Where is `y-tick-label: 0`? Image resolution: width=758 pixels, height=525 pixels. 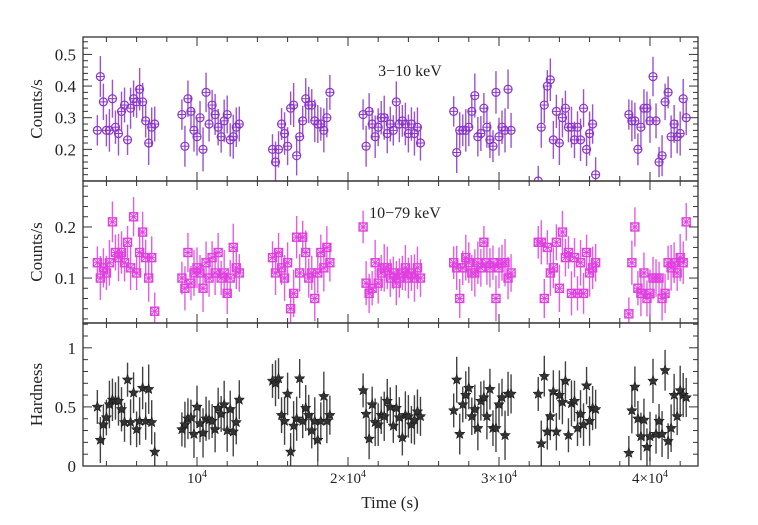
y-tick-label: 0 is located at coordinates (72, 466).